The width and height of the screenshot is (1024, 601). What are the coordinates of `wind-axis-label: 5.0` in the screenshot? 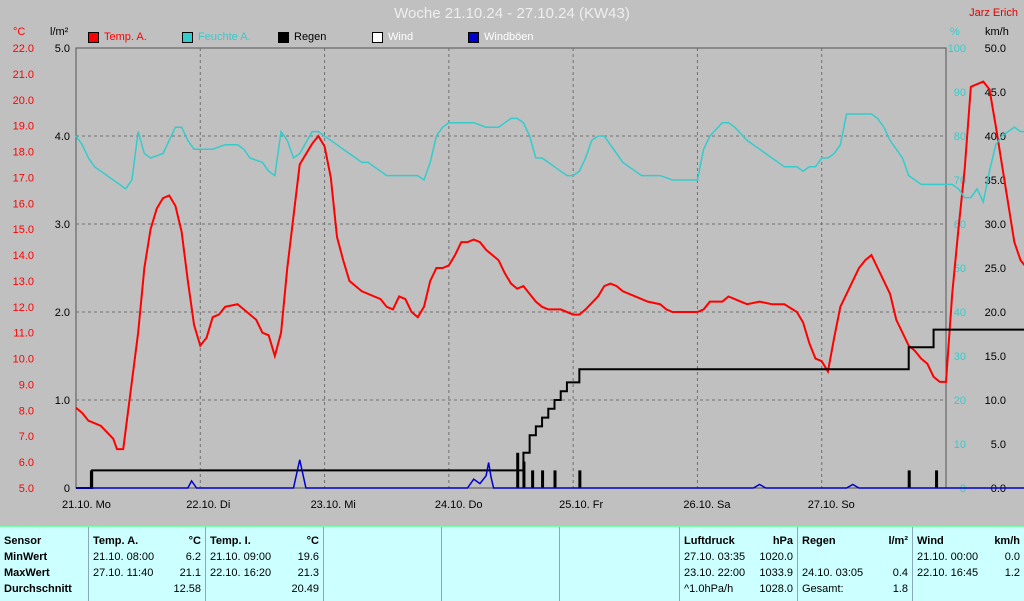 It's located at (998, 445).